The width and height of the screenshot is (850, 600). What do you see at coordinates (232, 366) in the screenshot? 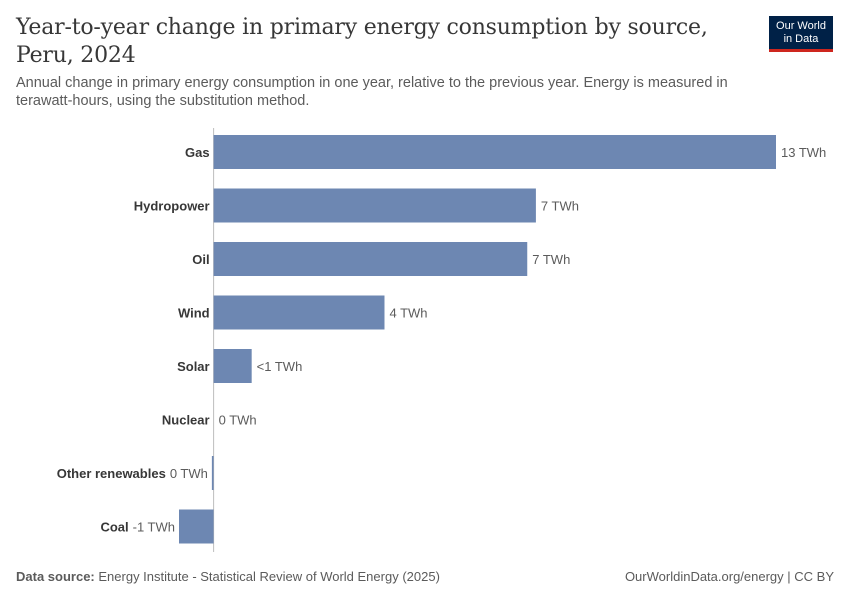
I see `bar-solar` at bounding box center [232, 366].